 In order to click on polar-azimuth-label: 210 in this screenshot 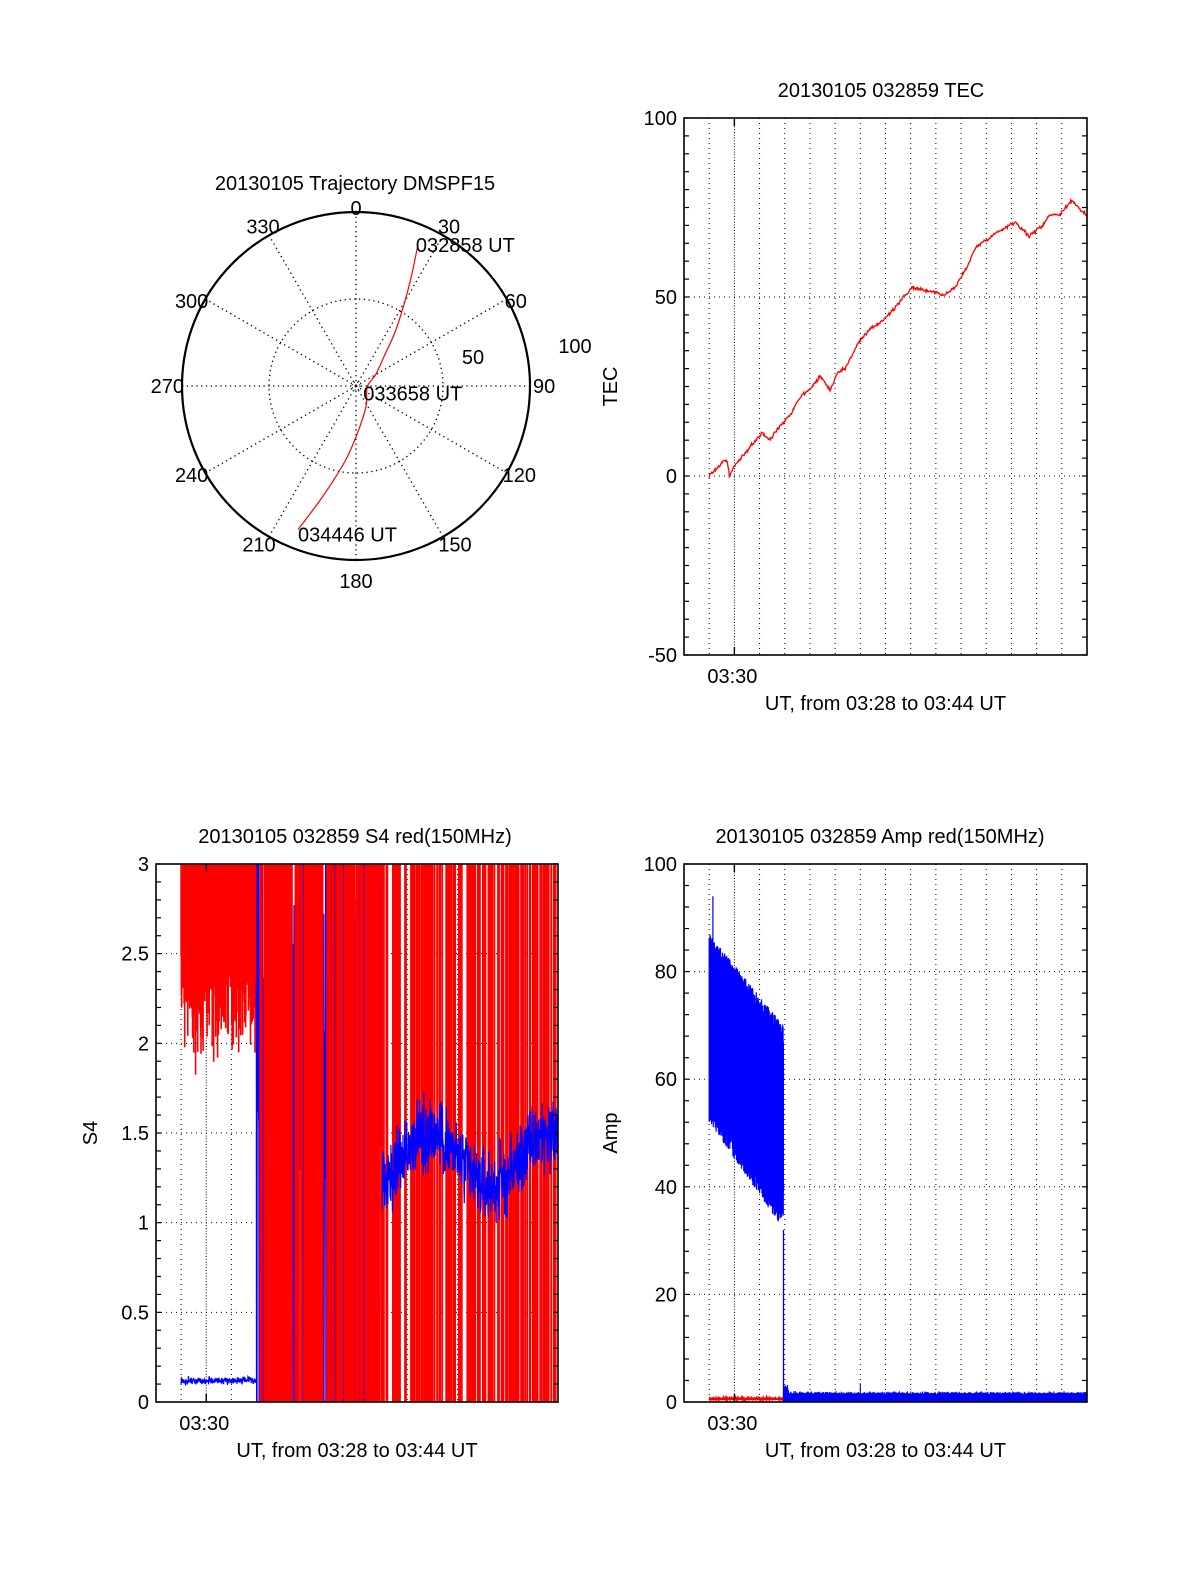, I will do `click(258, 546)`.